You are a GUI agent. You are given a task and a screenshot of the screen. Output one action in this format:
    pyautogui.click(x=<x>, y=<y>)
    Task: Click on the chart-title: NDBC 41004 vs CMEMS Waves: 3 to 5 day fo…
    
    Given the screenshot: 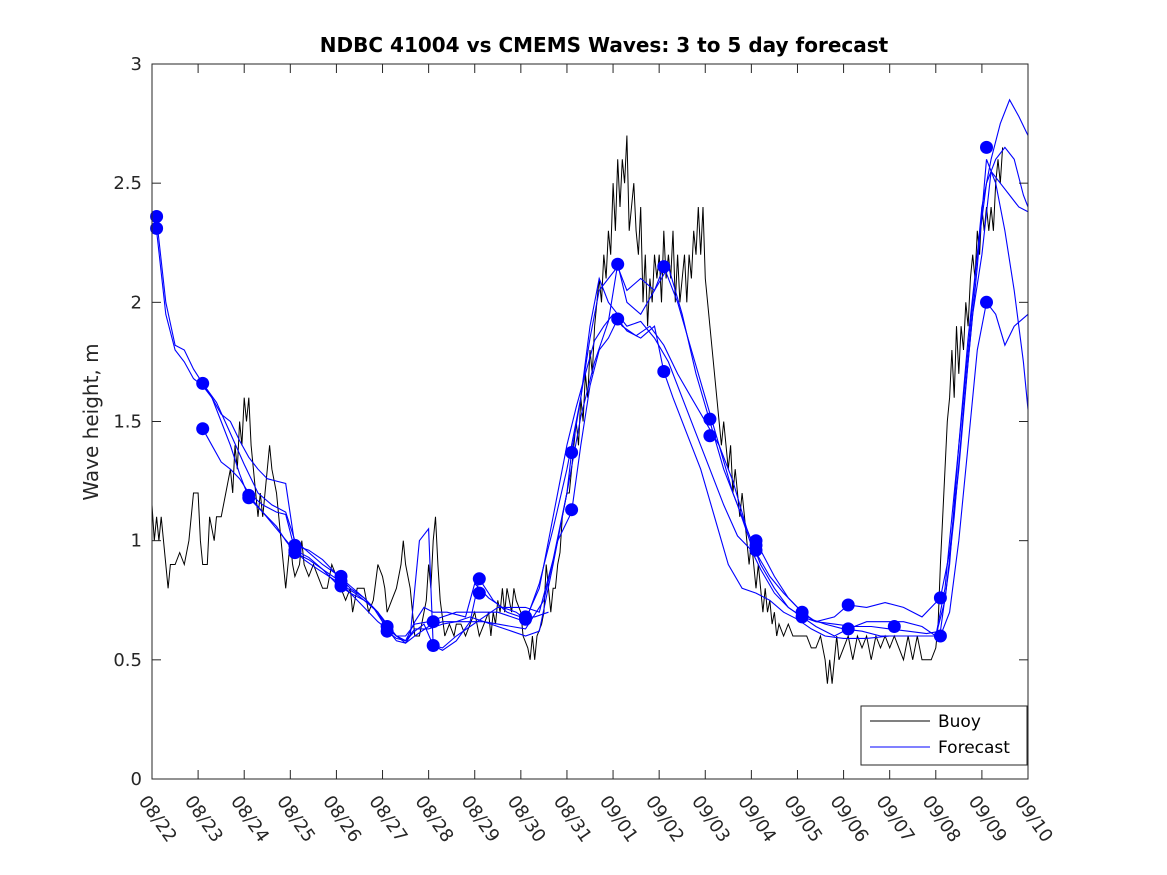 What is the action you would take?
    pyautogui.click(x=604, y=45)
    